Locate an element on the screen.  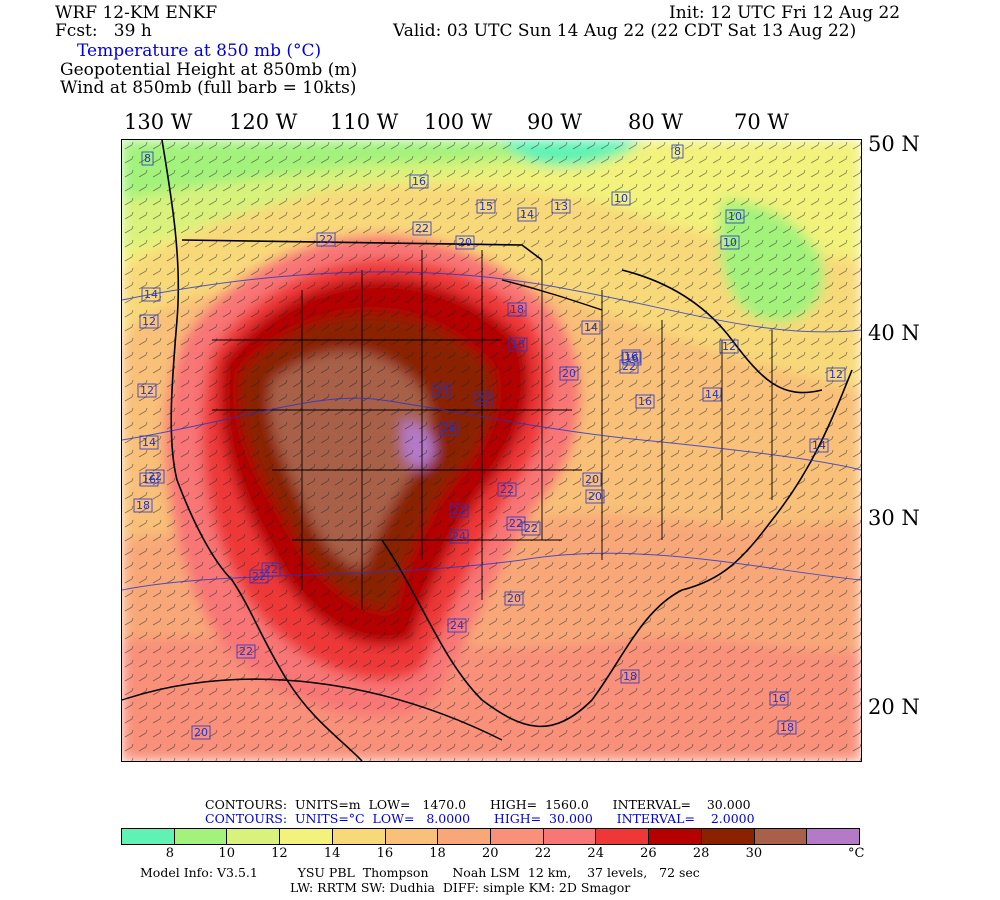
lat-label: 30 N is located at coordinates (894, 518).